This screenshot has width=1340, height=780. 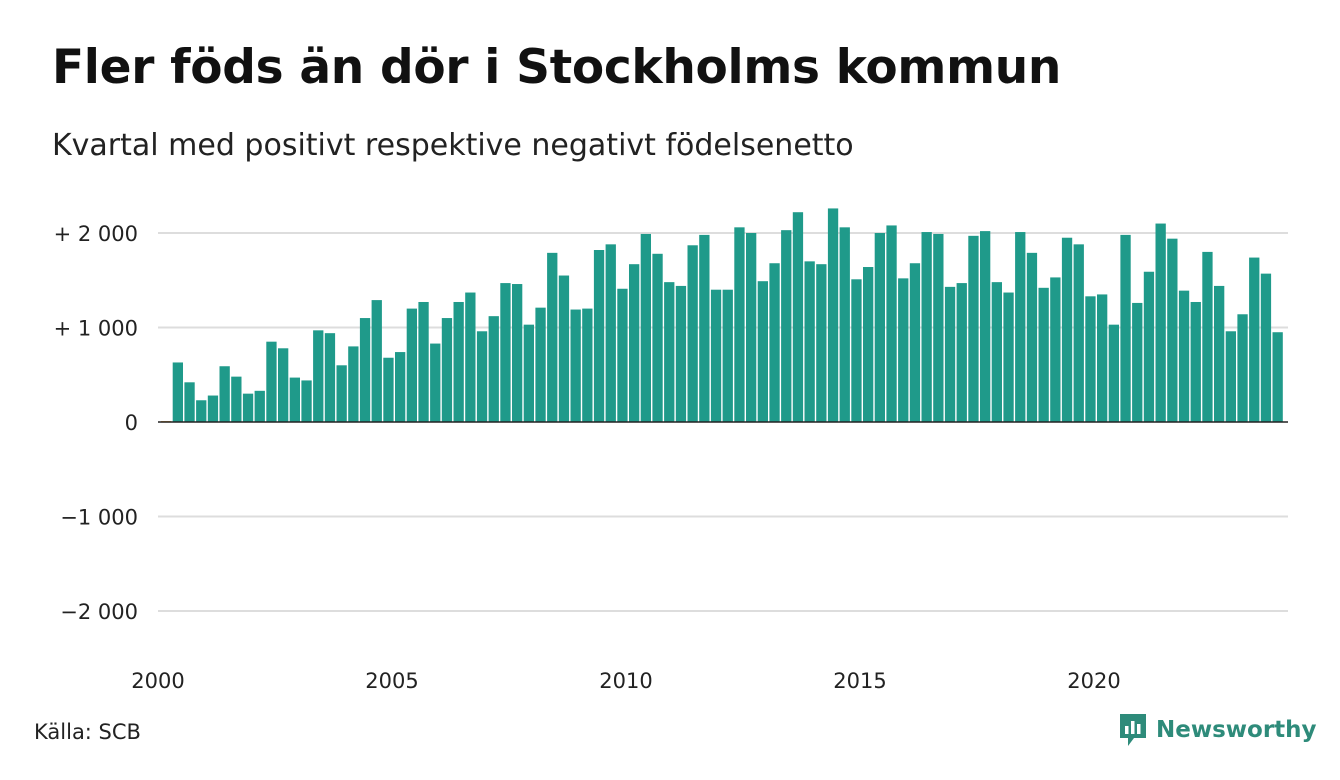 What do you see at coordinates (96, 234) in the screenshot?
I see `y-tick-label: + 2 000` at bounding box center [96, 234].